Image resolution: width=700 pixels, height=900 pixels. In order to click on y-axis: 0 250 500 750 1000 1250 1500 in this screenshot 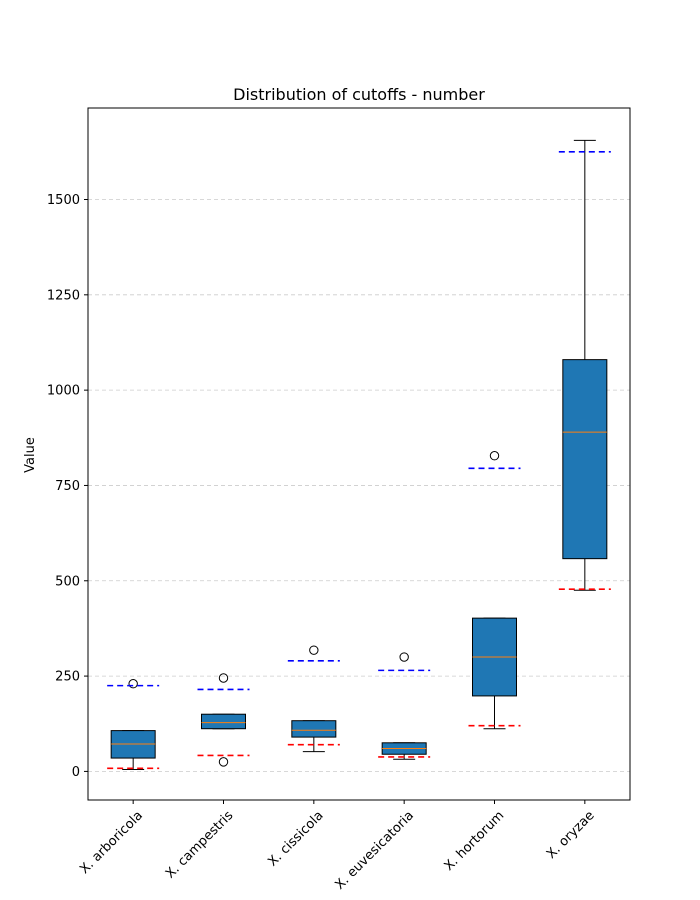, I will do `click(67, 486)`.